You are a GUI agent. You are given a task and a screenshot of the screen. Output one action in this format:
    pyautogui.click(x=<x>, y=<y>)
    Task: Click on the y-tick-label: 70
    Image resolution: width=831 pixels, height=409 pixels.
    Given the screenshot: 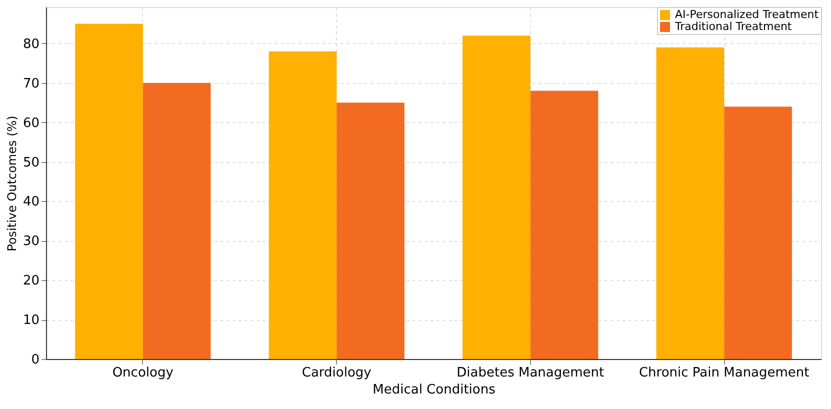 What is the action you would take?
    pyautogui.click(x=31, y=84)
    